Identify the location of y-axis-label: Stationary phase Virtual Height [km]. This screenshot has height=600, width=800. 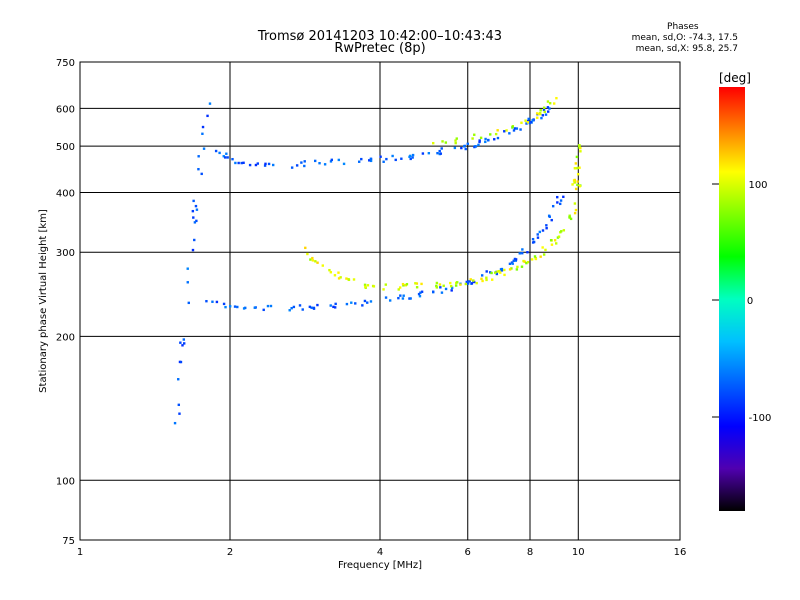
(43, 301).